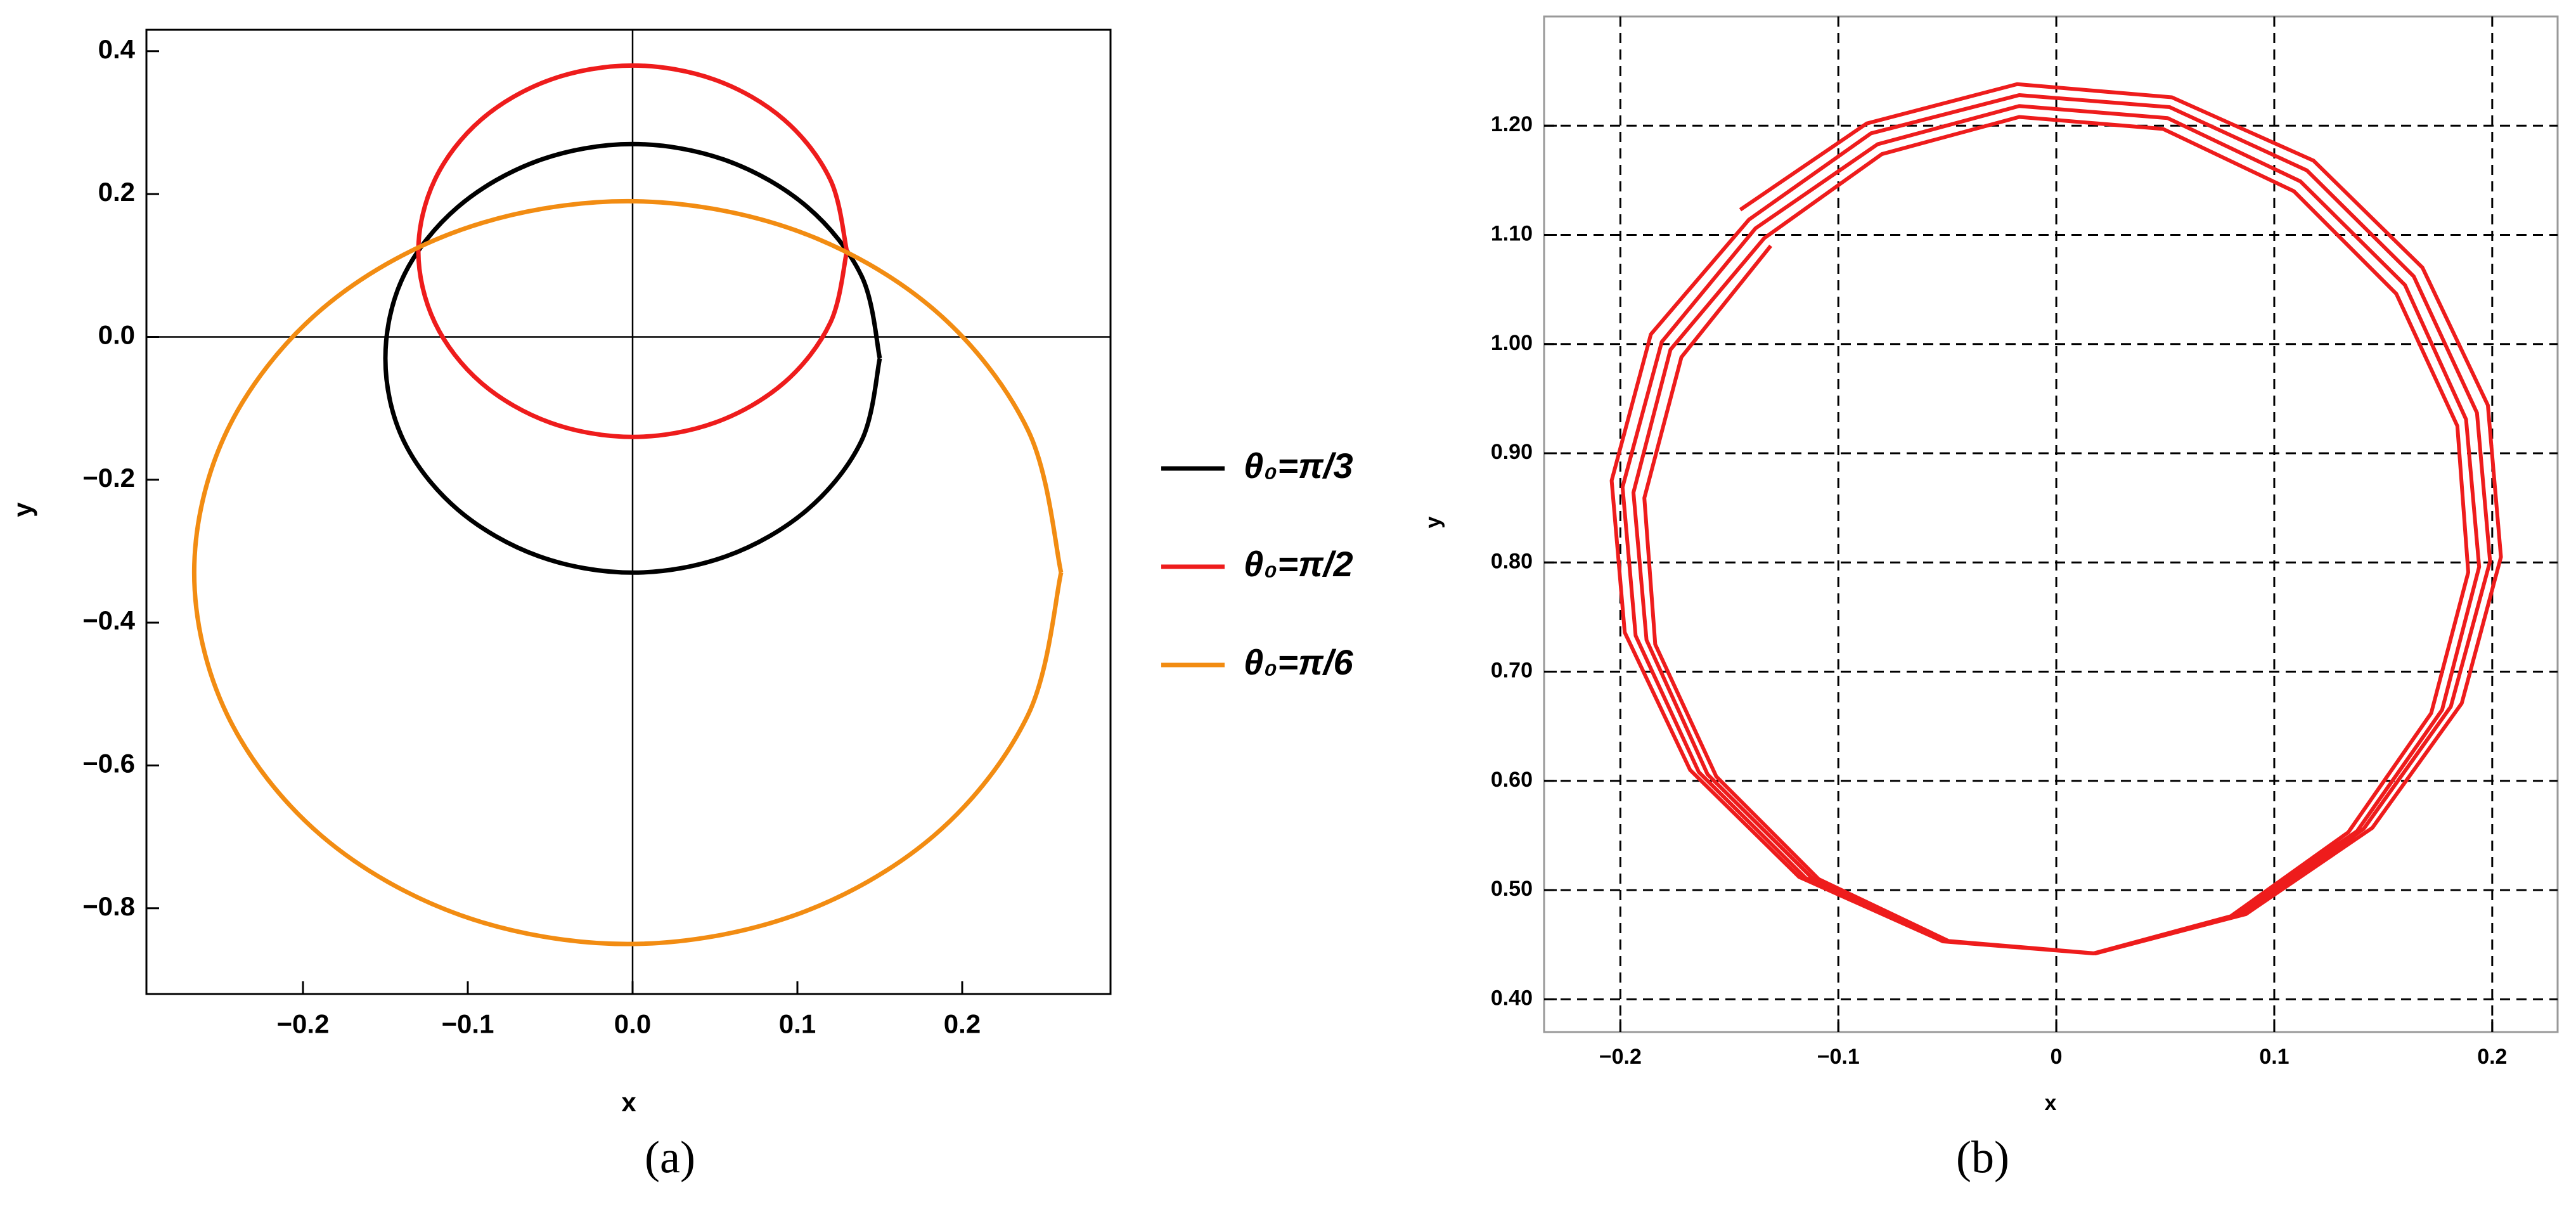 This screenshot has height=1207, width=2576. What do you see at coordinates (1298, 466) in the screenshot?
I see `legend-label: θ₀=π/3` at bounding box center [1298, 466].